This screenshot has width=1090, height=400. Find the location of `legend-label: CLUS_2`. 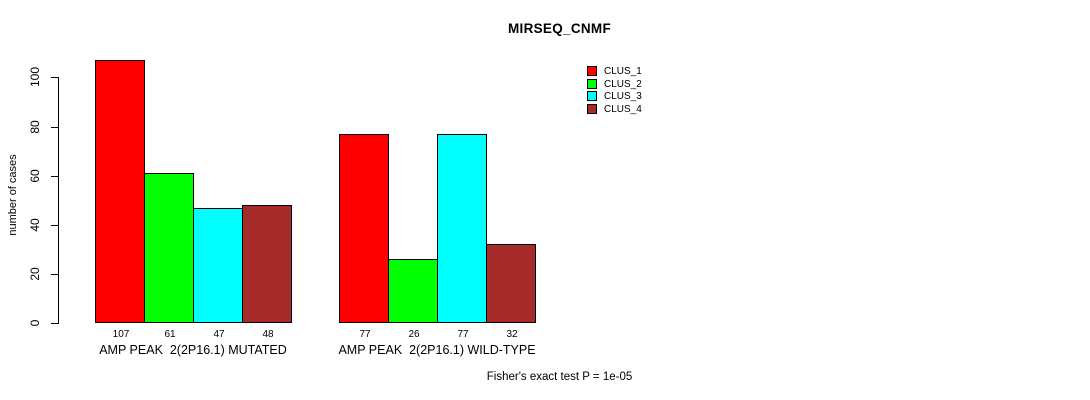

legend-label: CLUS_2 is located at coordinates (623, 84).